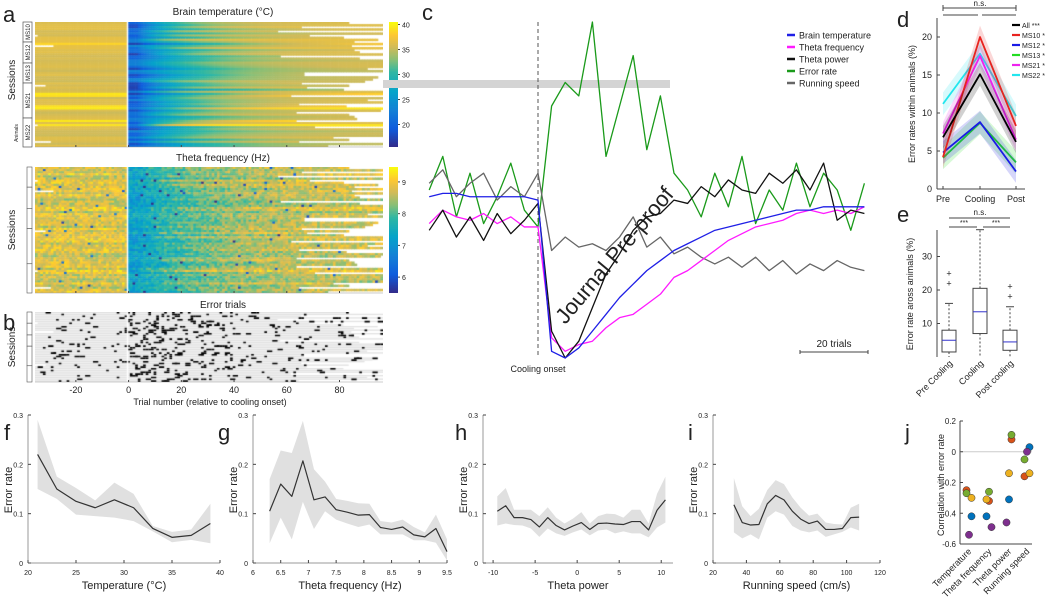 Image resolution: width=1050 pixels, height=601 pixels. What do you see at coordinates (1033, 66) in the screenshot?
I see `legend-label: MS21 *` at bounding box center [1033, 66].